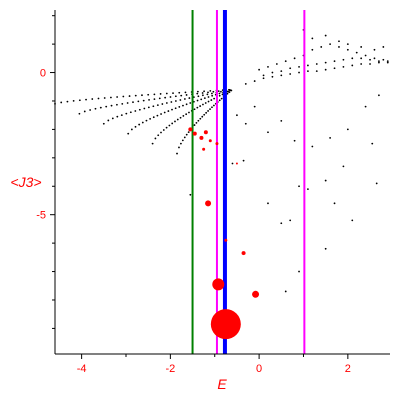 The height and width of the screenshot is (400, 400). What do you see at coordinates (170, 369) in the screenshot?
I see `x-tick-label: -2` at bounding box center [170, 369].